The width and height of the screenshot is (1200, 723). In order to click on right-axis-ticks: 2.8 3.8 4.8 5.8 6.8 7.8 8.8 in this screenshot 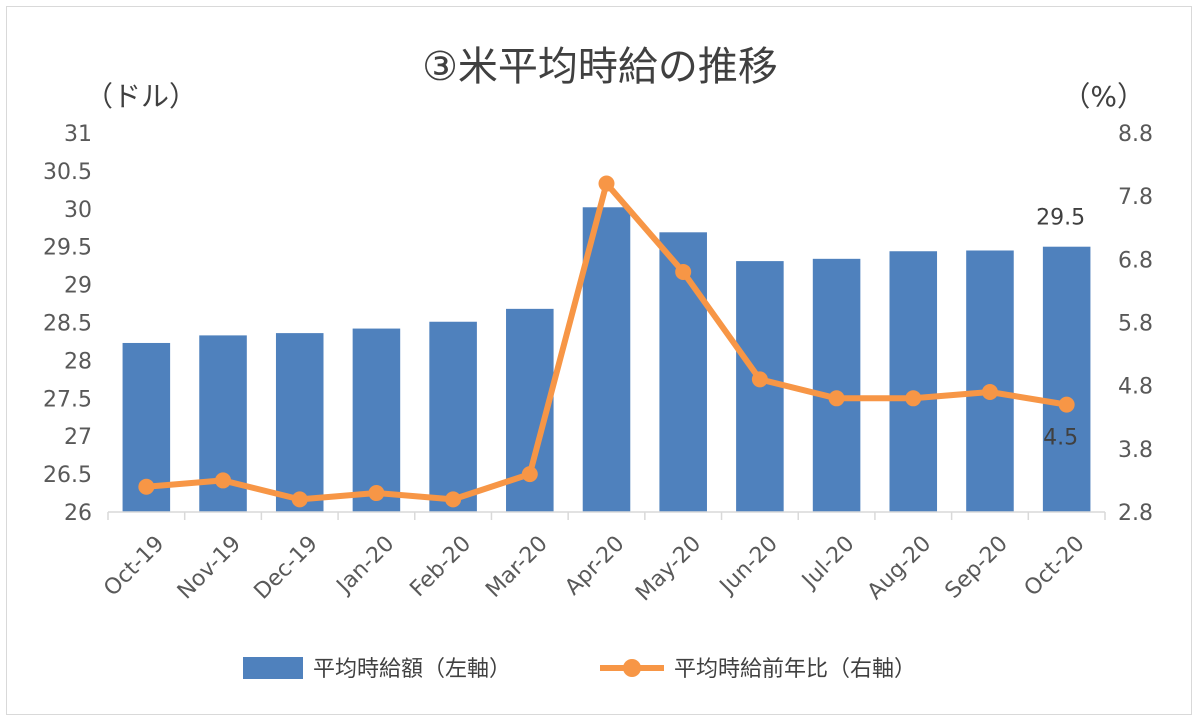, I will do `click(1135, 324)`.